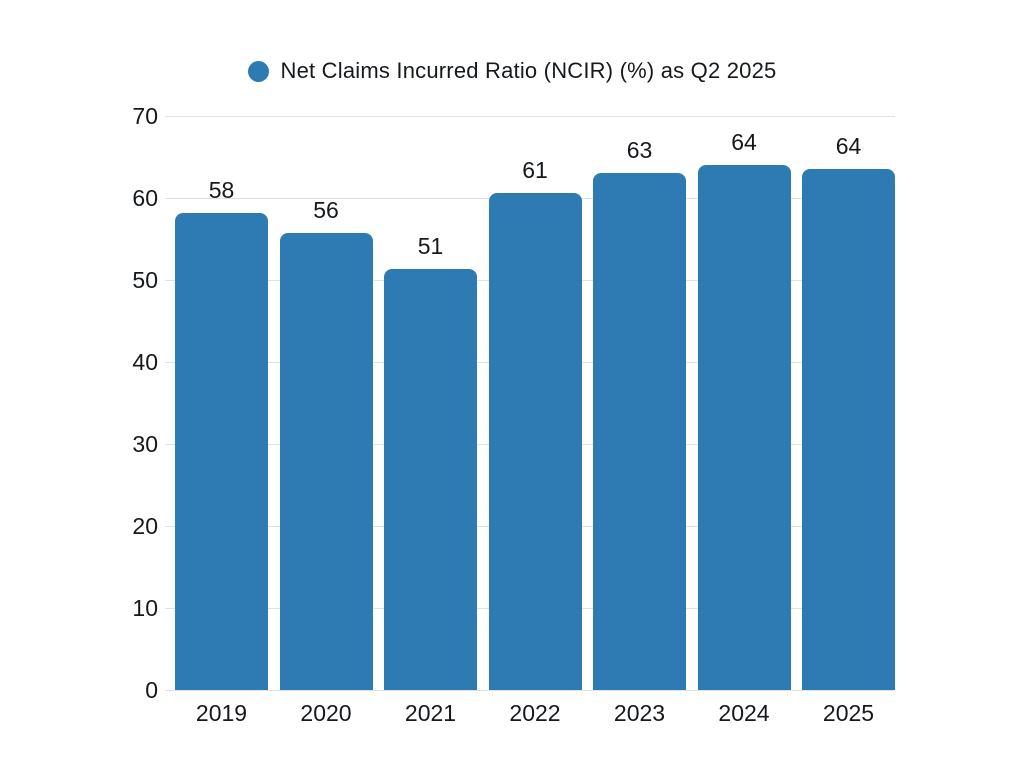 The width and height of the screenshot is (1024, 768). What do you see at coordinates (848, 429) in the screenshot?
I see `bar-2025` at bounding box center [848, 429].